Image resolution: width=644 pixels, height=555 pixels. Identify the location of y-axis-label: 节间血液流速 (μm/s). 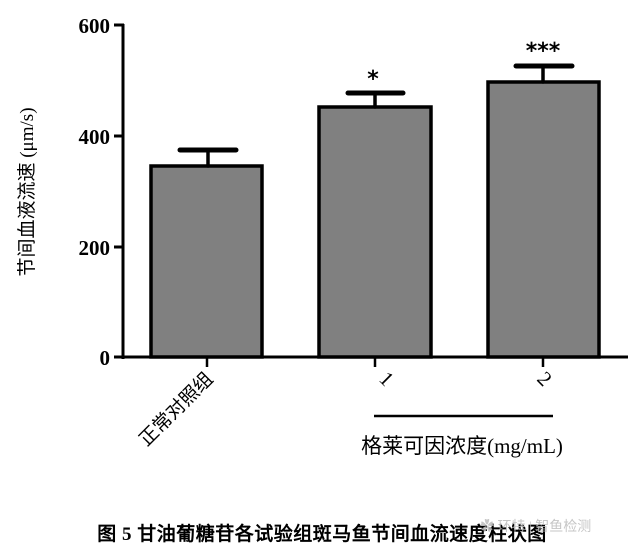
(27, 191).